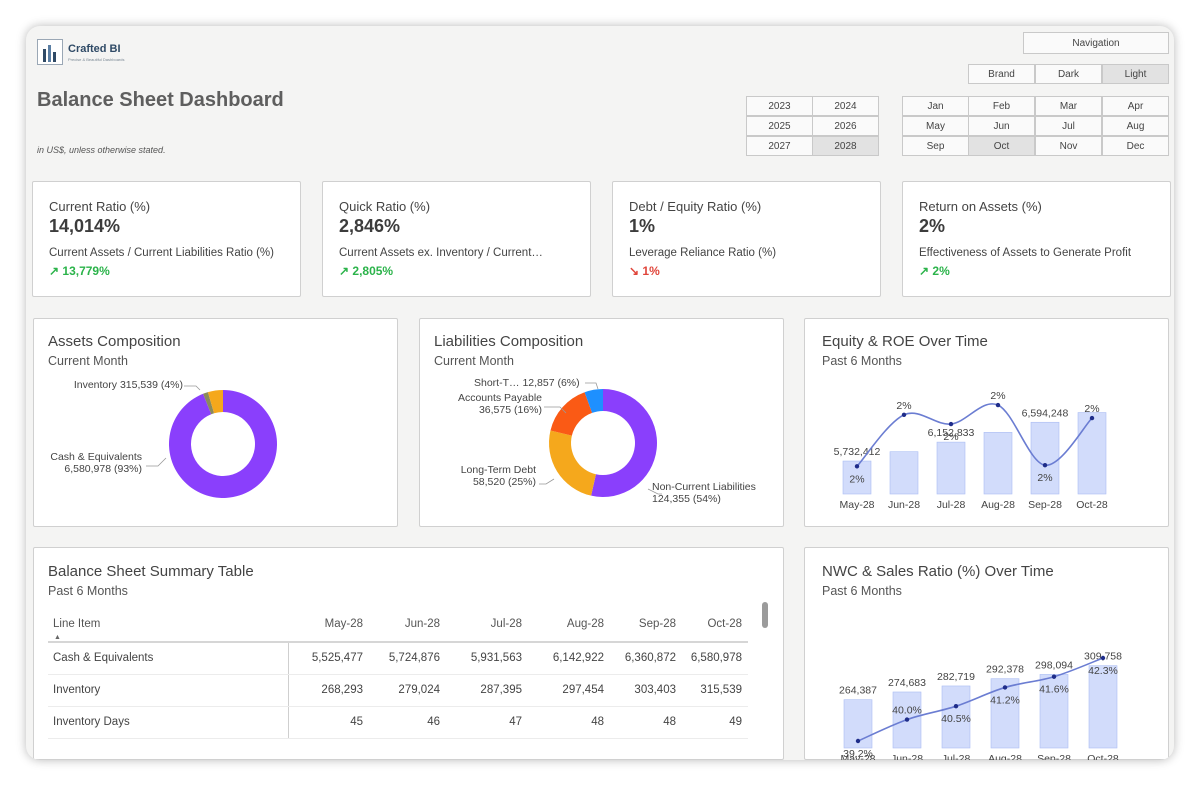  What do you see at coordinates (1135, 146) in the screenshot?
I see `month-dec-button: Dec` at bounding box center [1135, 146].